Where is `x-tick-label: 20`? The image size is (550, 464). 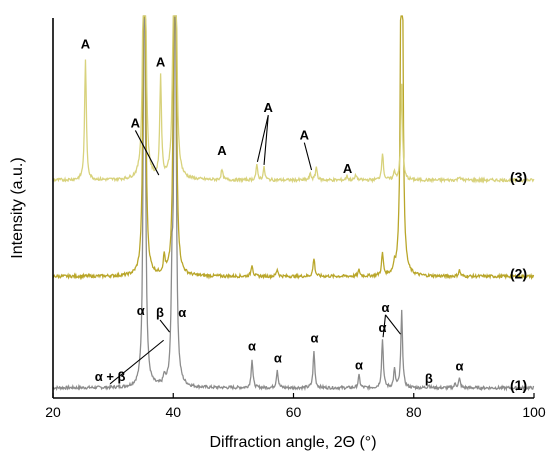
x-tick-label: 20 is located at coordinates (53, 412).